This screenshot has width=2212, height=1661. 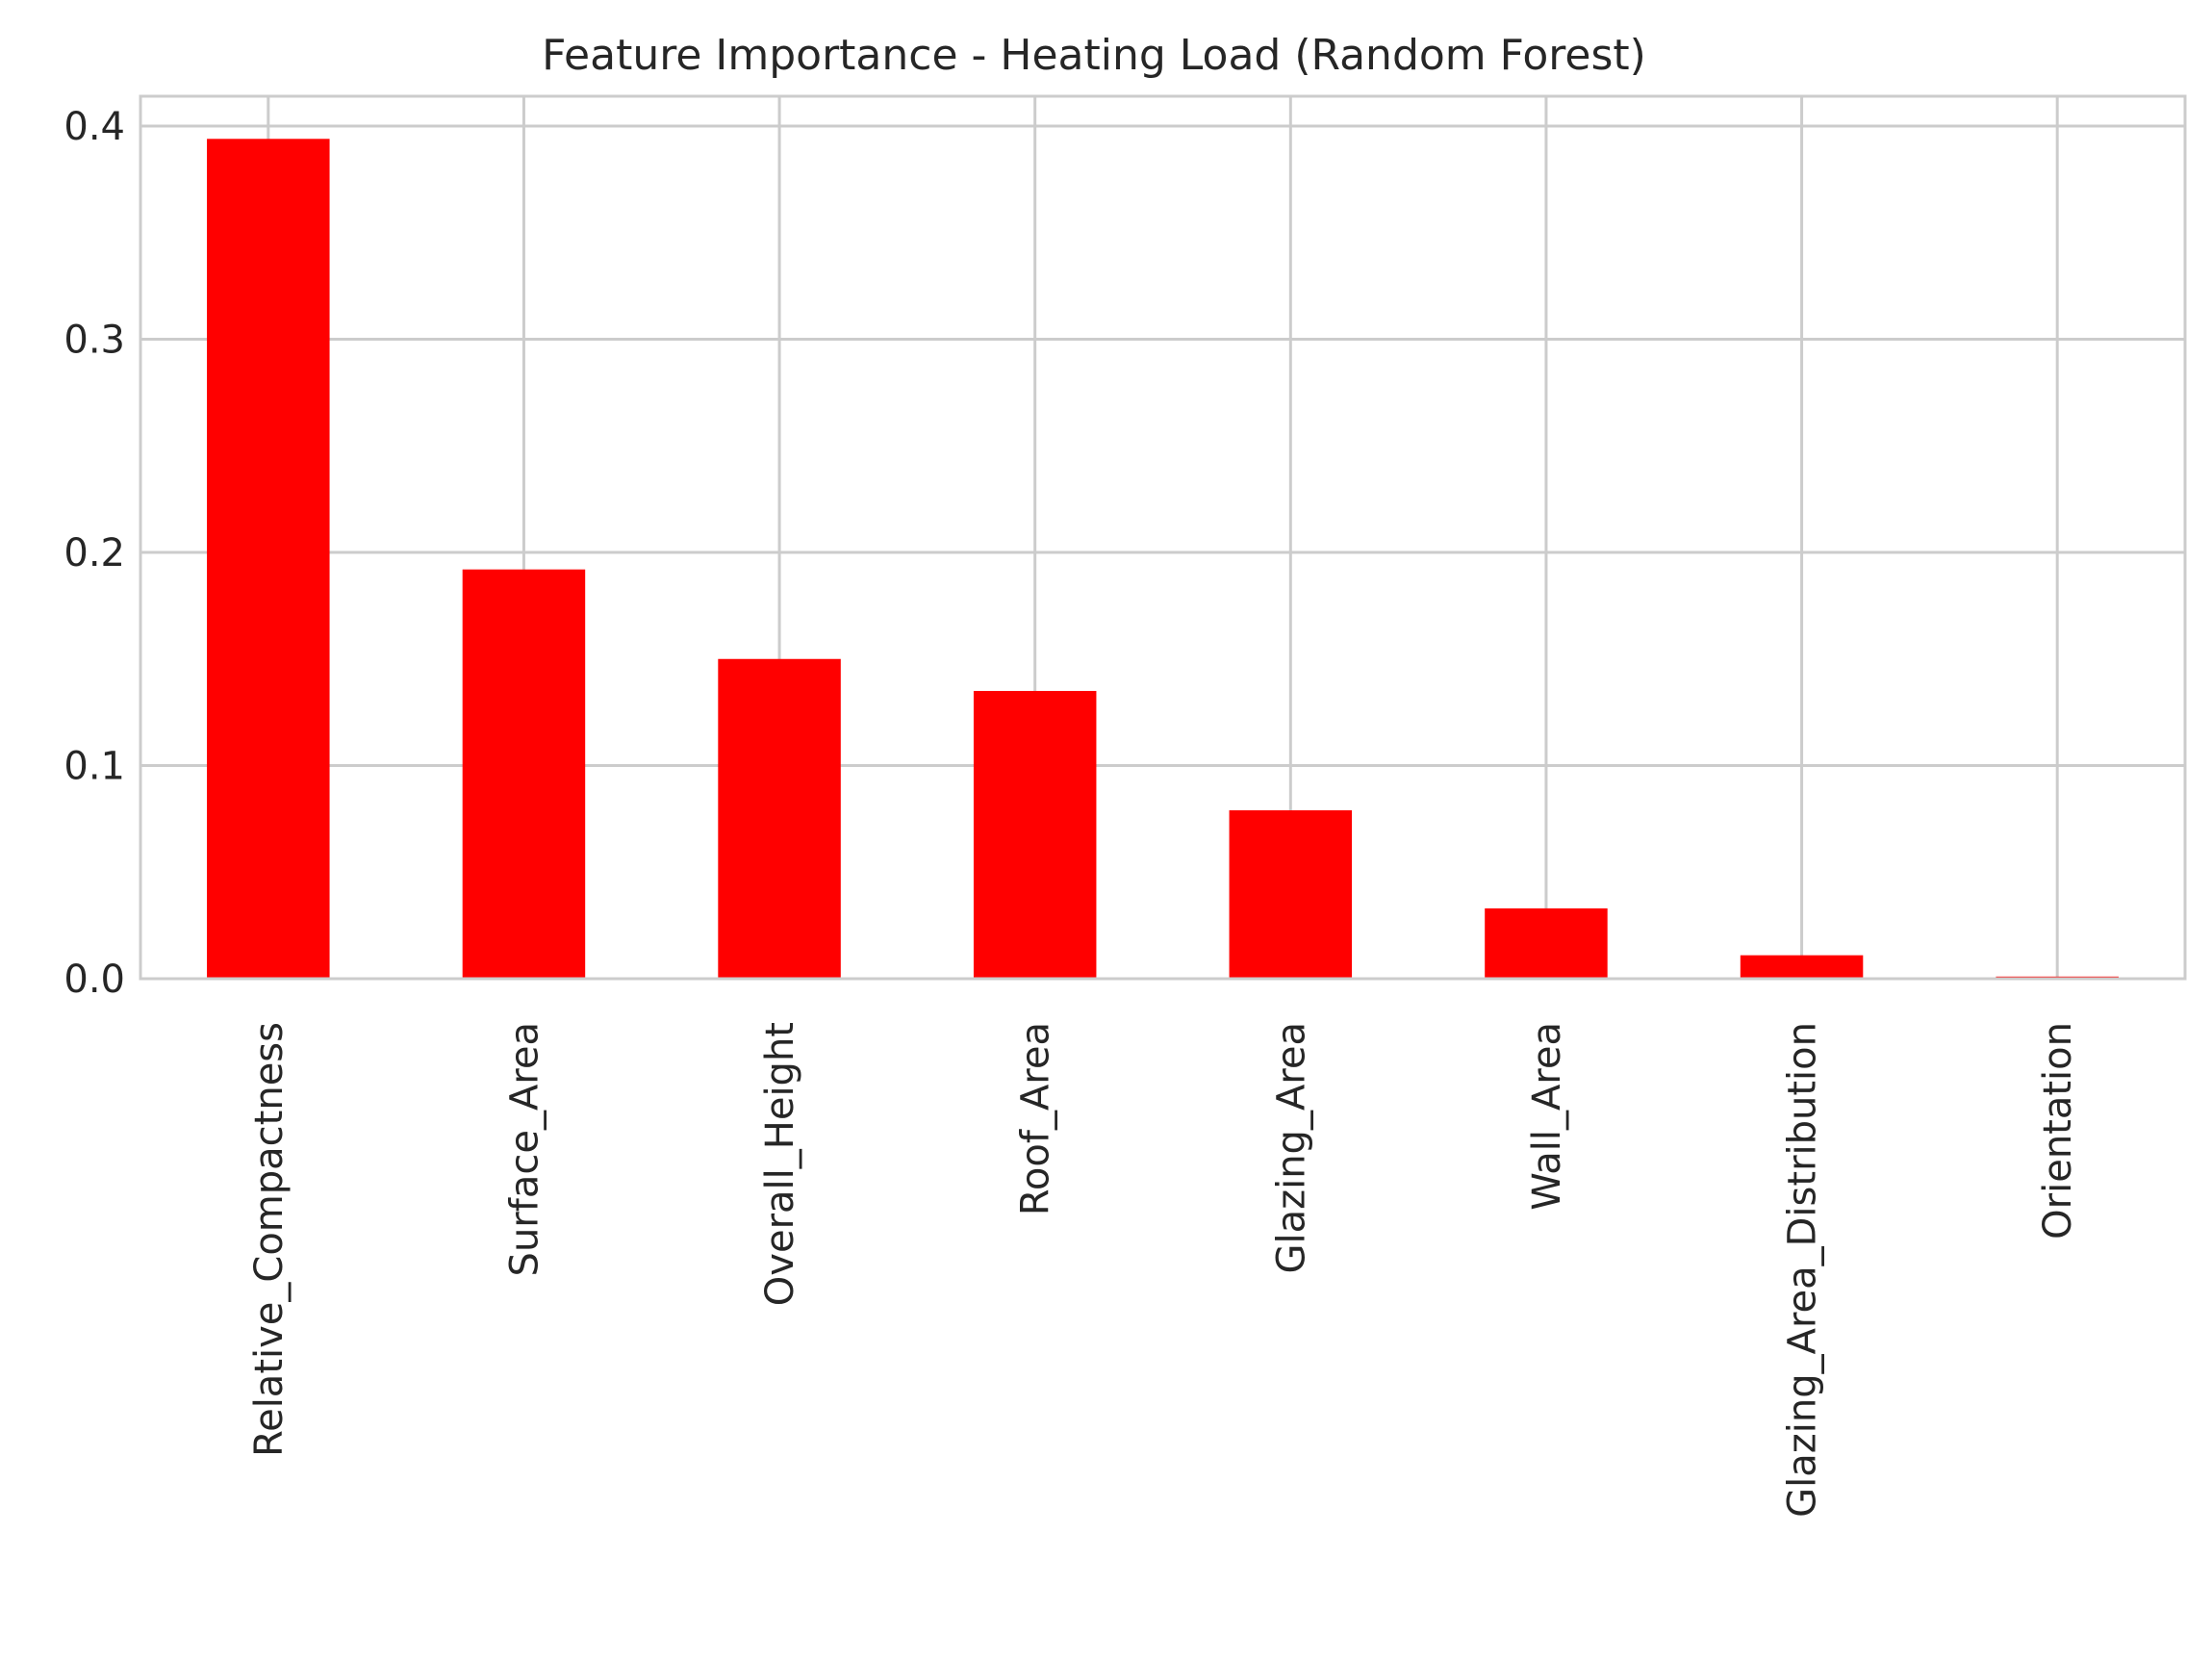 What do you see at coordinates (94, 767) in the screenshot?
I see `y-tick-label: 0.1` at bounding box center [94, 767].